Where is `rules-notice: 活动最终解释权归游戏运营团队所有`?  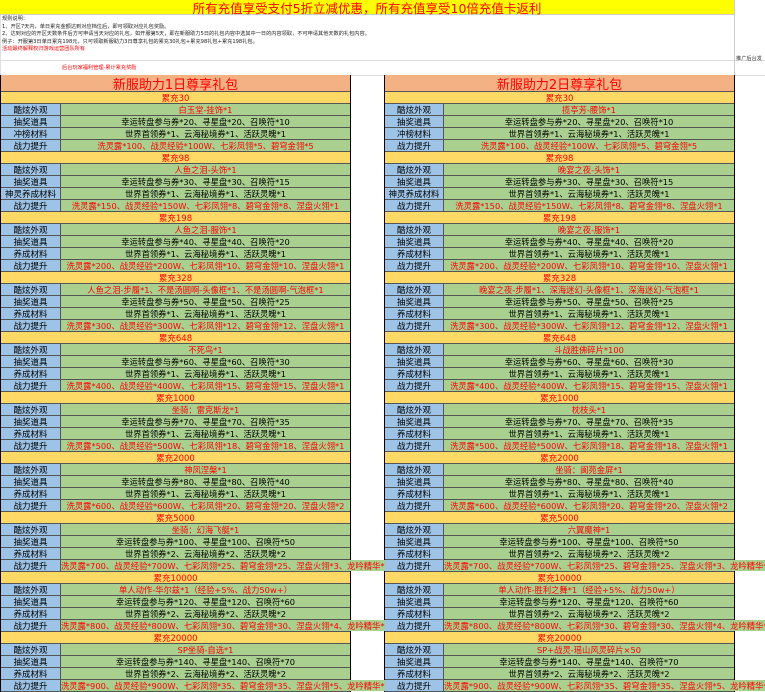 rules-notice: 活动最终解释权归游戏运营团队所有 is located at coordinates (44, 49).